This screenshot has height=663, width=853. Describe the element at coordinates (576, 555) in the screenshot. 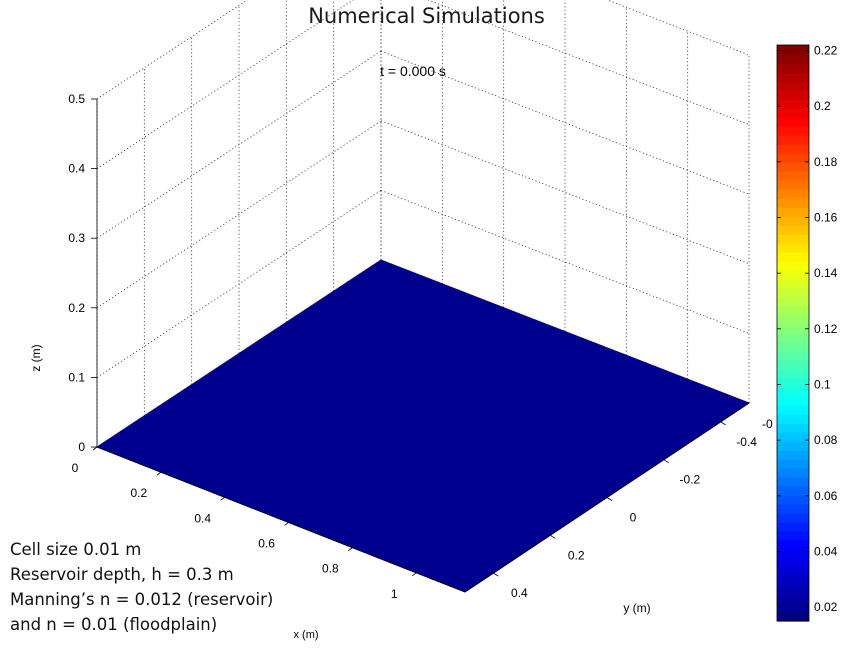

I see `y-tick-label: 0.2` at that location.